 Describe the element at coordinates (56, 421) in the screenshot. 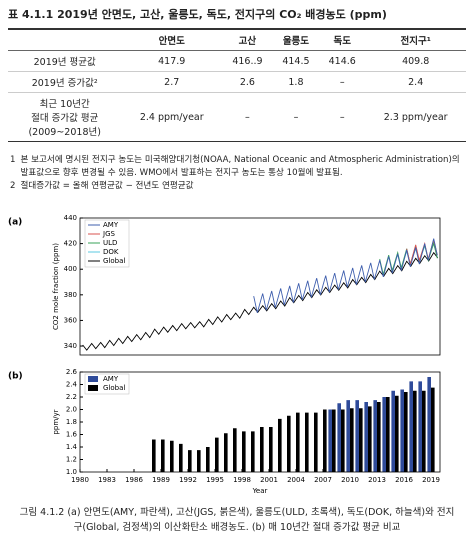

I see `y-axis-label: ppm/yr` at that location.